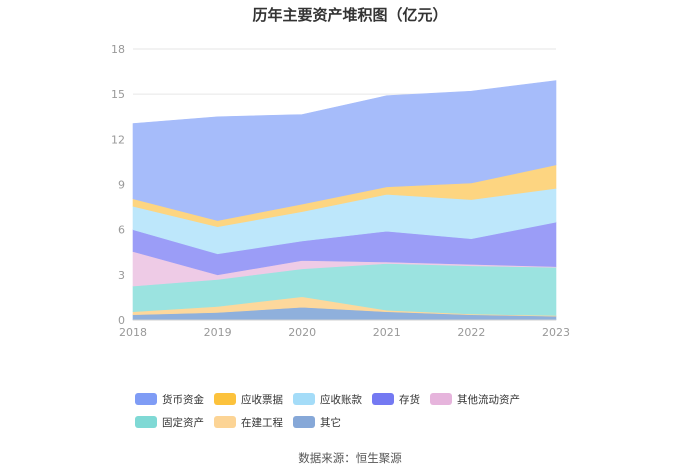 This screenshot has height=474, width=700. What do you see at coordinates (121, 320) in the screenshot?
I see `y-tick-label: 0` at bounding box center [121, 320].